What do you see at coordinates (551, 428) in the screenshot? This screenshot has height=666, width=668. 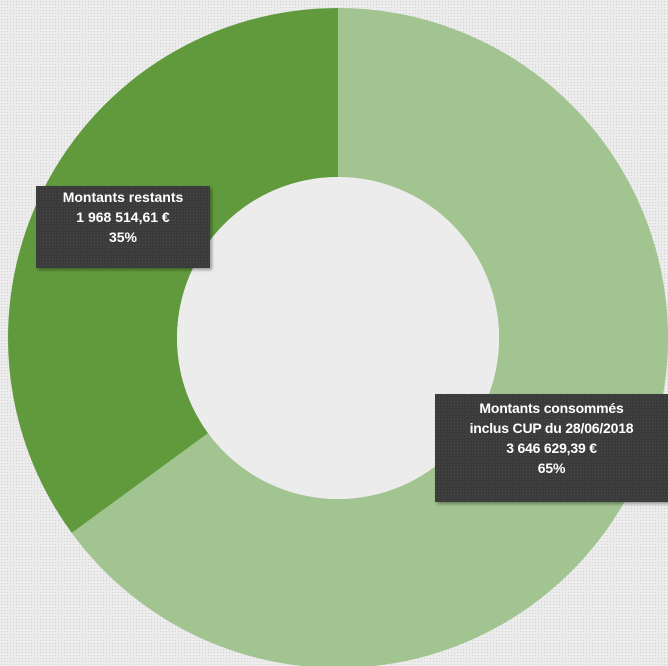 I see `data-label-consommes-subname: inclus CUP du 28/06/2018` at bounding box center [551, 428].